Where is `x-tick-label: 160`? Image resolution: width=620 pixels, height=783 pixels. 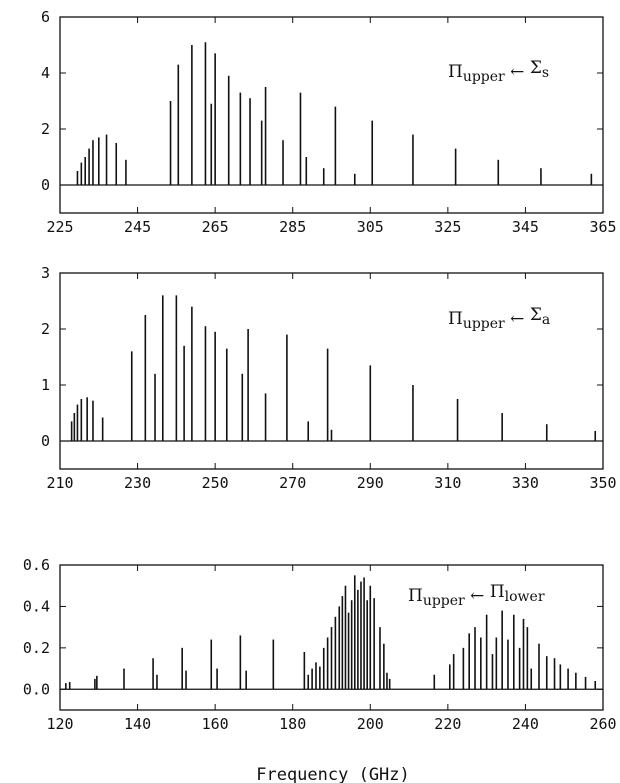 x-tick-label: 160 is located at coordinates (215, 724).